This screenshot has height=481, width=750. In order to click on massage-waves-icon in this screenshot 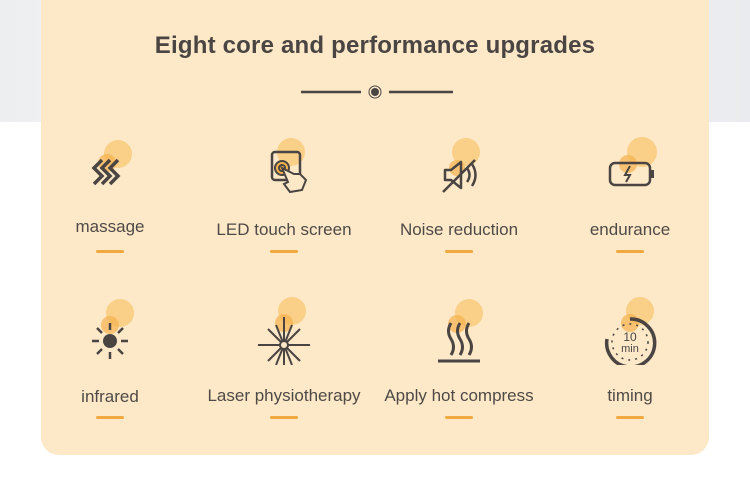, I will do `click(111, 163)`.